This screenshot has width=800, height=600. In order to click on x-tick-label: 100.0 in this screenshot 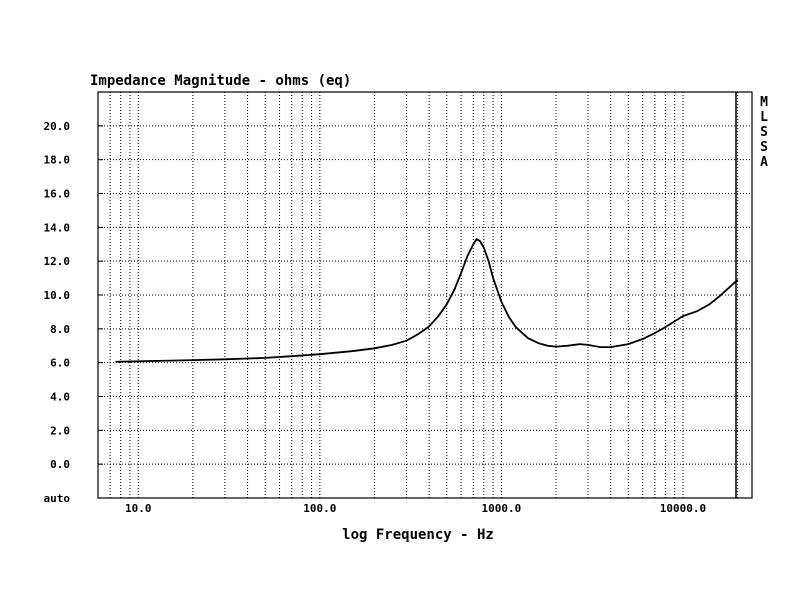, I will do `click(319, 508)`.